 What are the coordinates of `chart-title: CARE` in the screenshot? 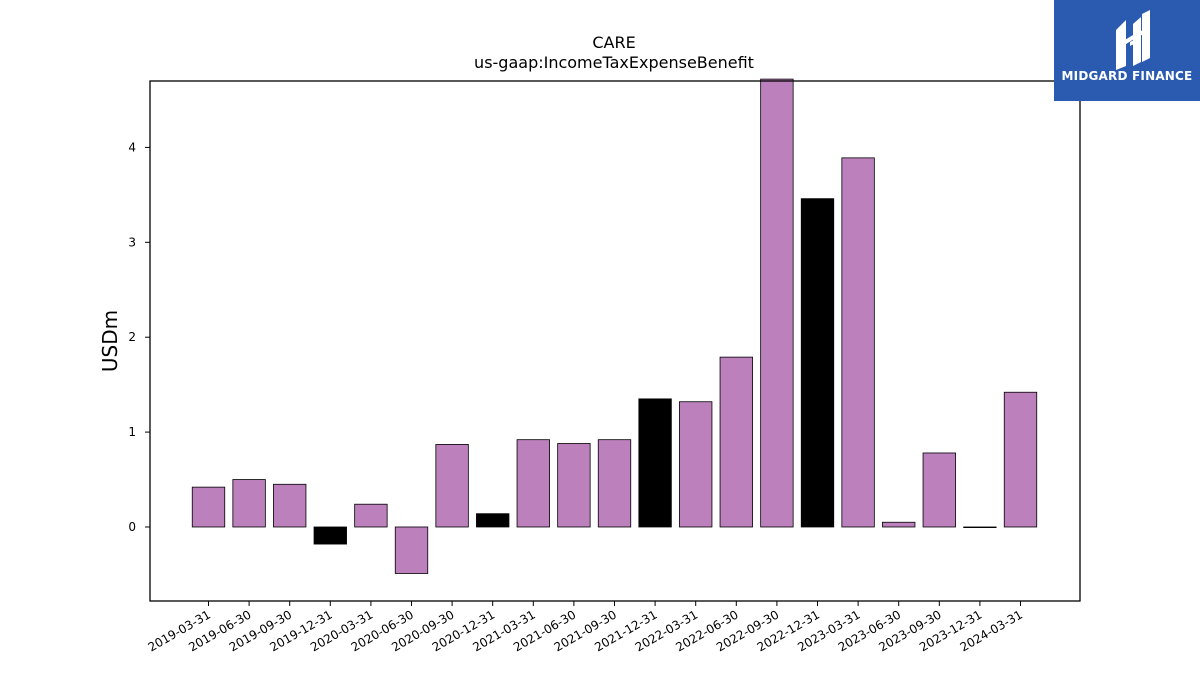 It's located at (613, 42).